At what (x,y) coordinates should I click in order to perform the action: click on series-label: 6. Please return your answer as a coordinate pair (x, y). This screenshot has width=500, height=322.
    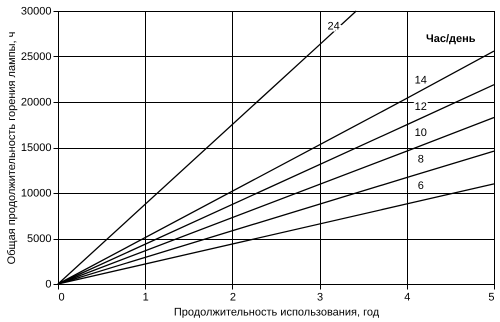
    Looking at the image, I should click on (421, 186).